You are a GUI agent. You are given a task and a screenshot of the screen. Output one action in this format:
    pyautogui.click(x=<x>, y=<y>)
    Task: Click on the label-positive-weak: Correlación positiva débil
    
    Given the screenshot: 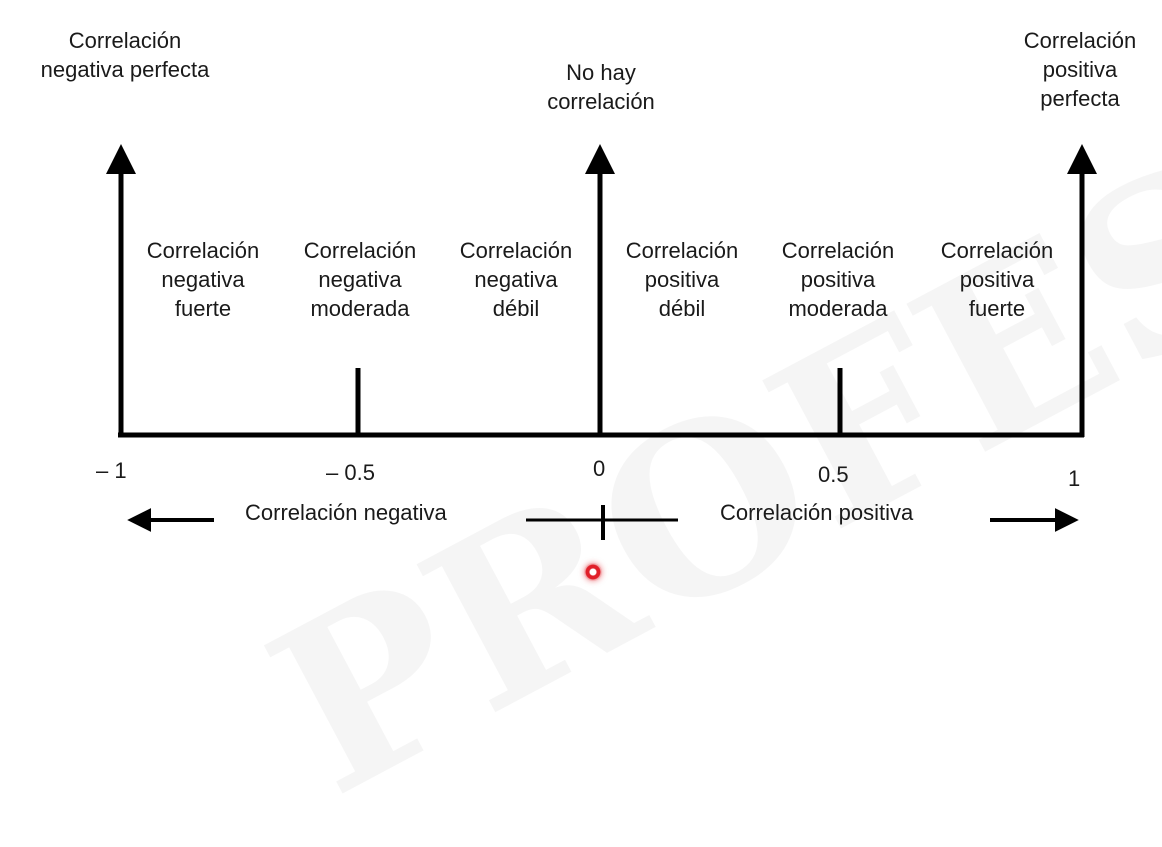 What is the action you would take?
    pyautogui.click(x=682, y=279)
    